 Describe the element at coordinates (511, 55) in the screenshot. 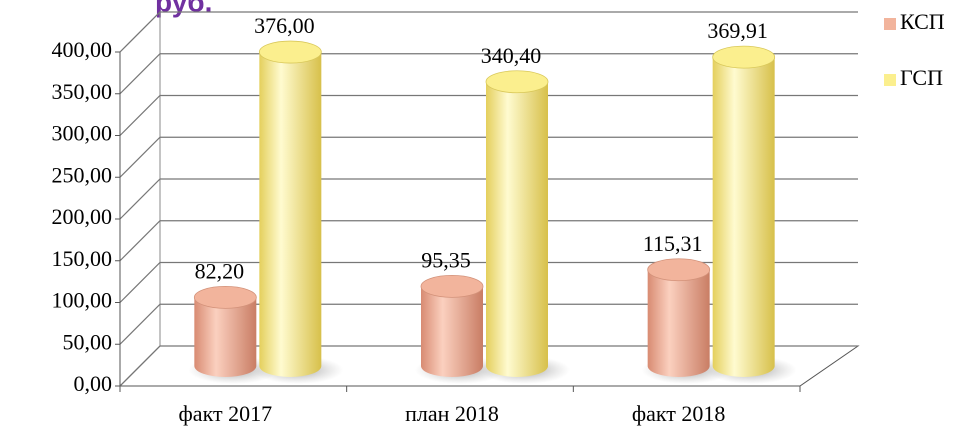

I see `data-label: 340,40` at that location.